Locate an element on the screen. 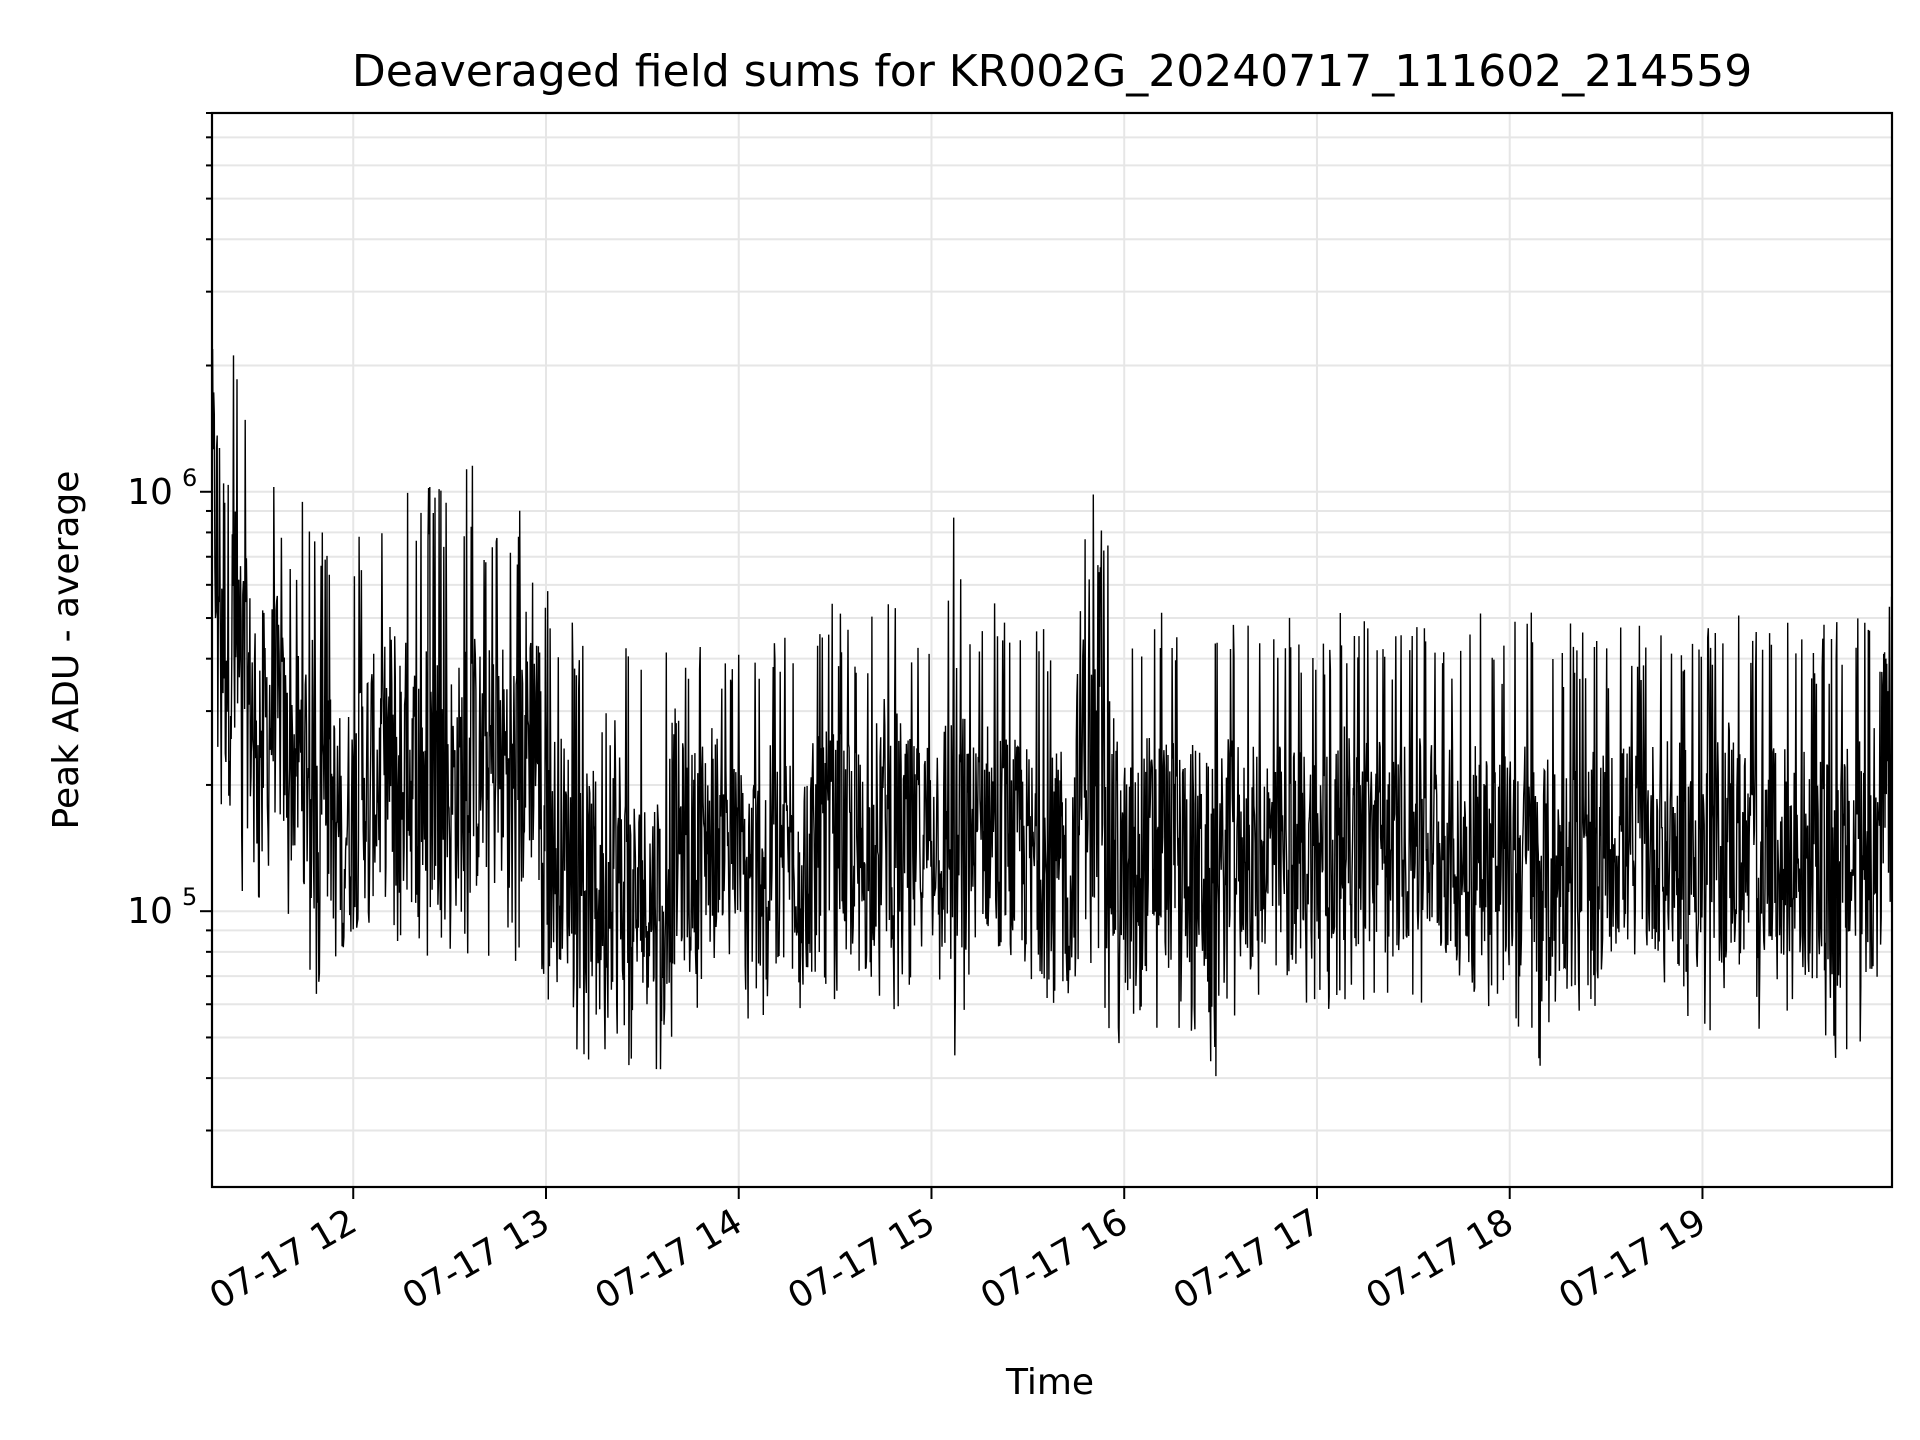  y-axis: 10 5 10 6 is located at coordinates (169, 622).